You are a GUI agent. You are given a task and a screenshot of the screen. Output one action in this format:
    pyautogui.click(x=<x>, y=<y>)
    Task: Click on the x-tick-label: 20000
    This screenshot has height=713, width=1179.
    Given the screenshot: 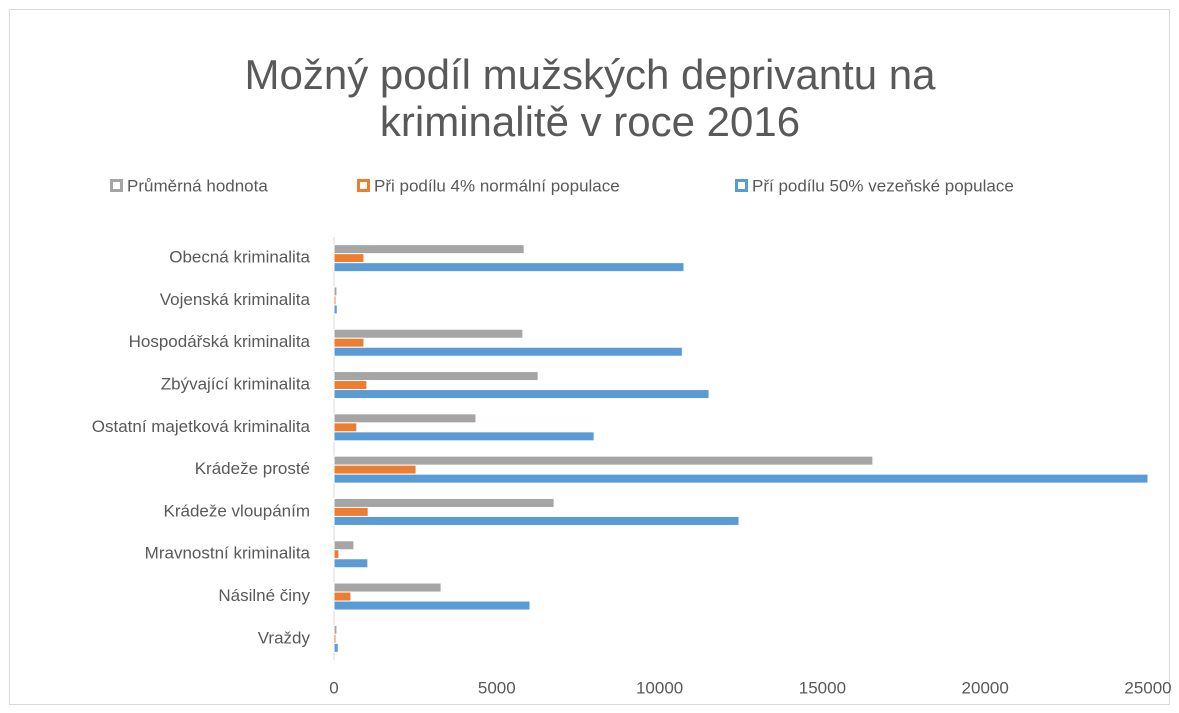 What is the action you would take?
    pyautogui.click(x=985, y=687)
    